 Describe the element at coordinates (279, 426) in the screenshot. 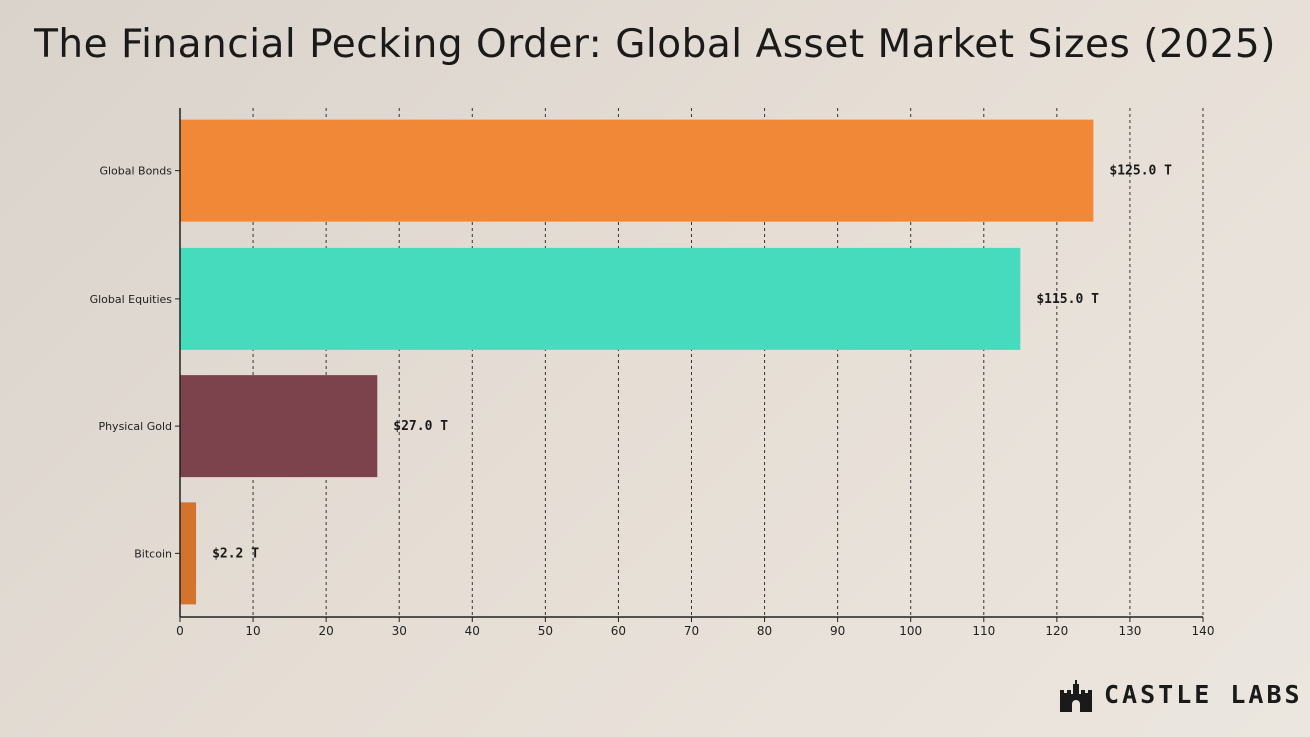

I see `bar-physical-gold` at that location.